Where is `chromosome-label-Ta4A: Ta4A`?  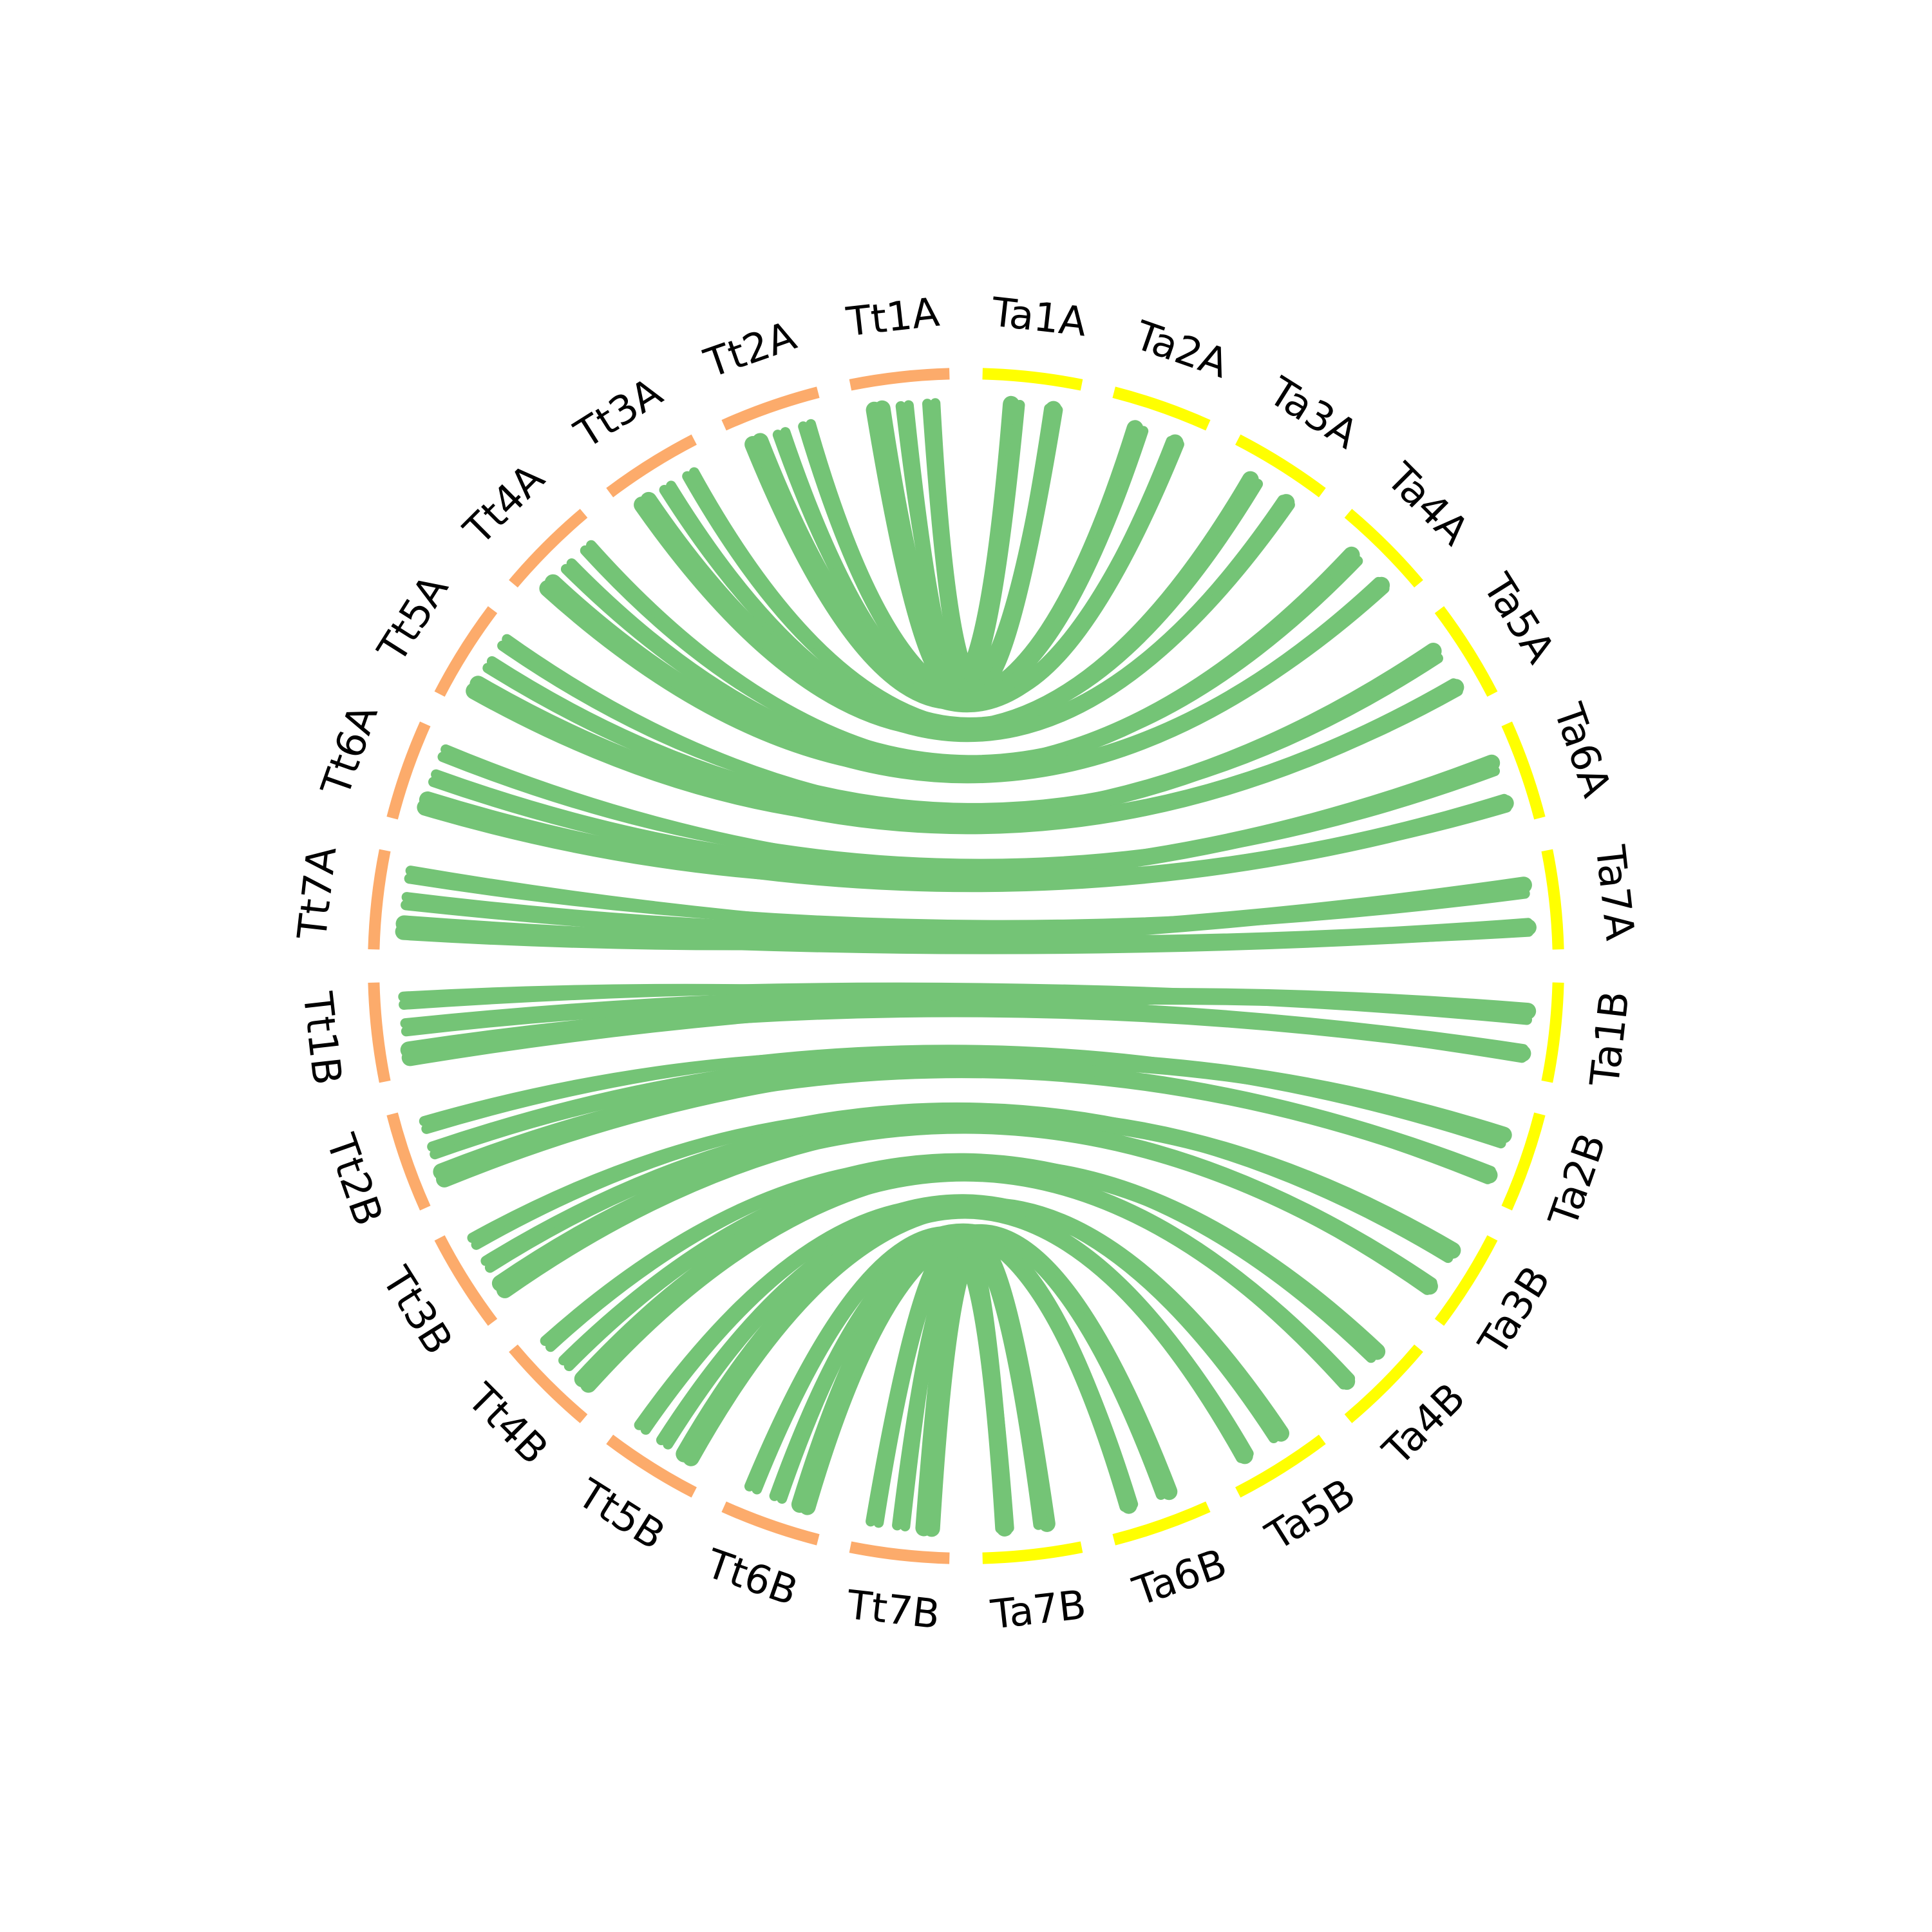 chromosome-label-Ta4A: Ta4A is located at coordinates (1428, 503).